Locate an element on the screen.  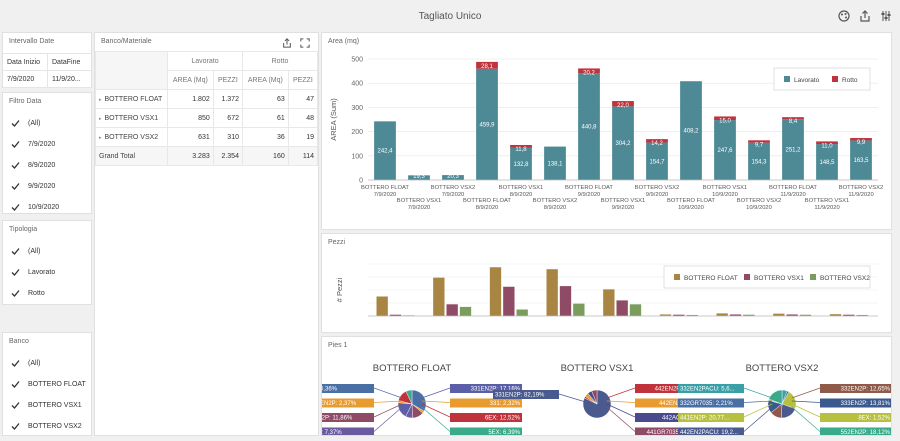
date-filter-item-7-9: 7/9/2020 is located at coordinates (35, 144).